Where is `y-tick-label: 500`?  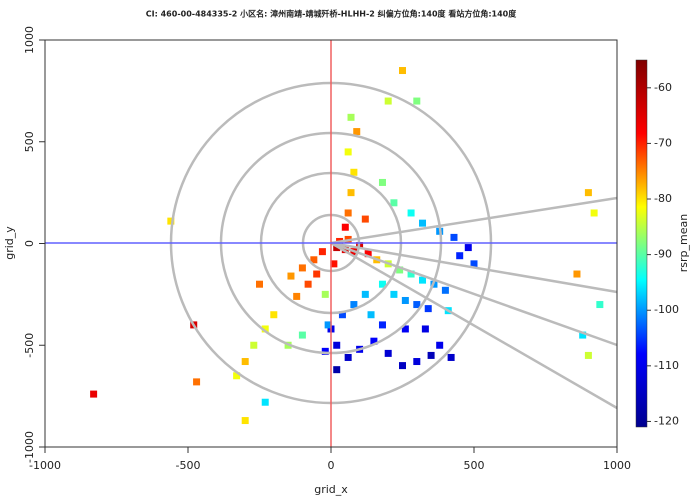
y-tick-label: 500 is located at coordinates (29, 141).